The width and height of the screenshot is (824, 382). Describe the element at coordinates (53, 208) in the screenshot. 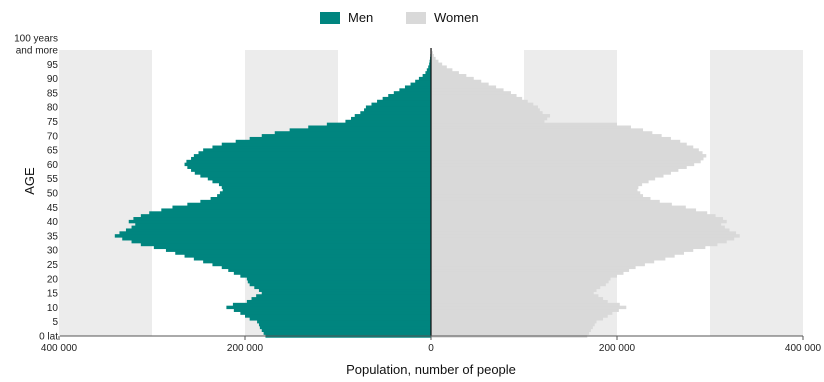

I see `y-tick-label: 45` at that location.